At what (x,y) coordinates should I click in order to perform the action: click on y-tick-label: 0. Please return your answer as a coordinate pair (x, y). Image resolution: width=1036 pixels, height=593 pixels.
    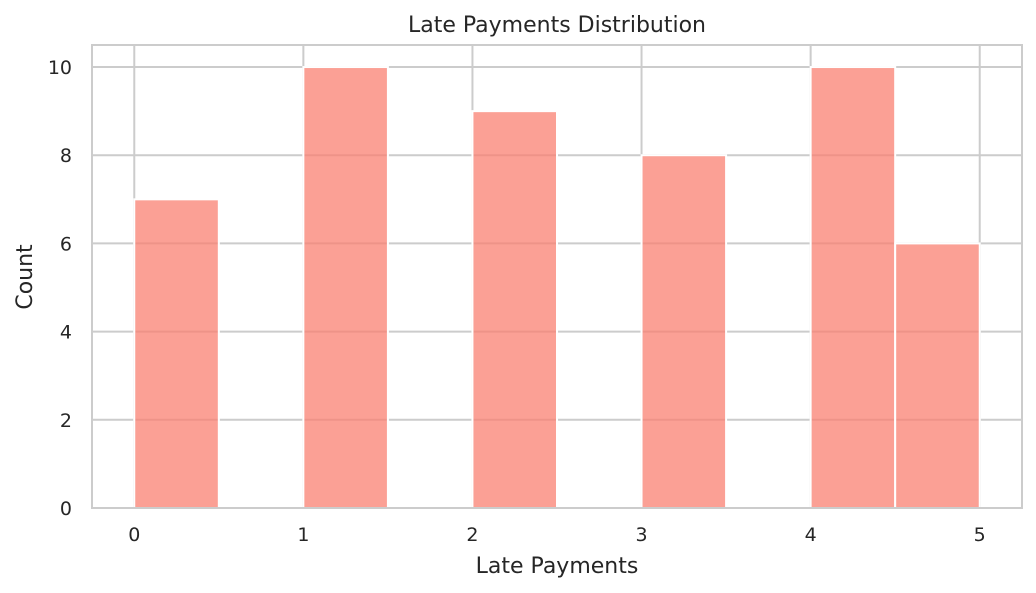
    Looking at the image, I should click on (66, 509).